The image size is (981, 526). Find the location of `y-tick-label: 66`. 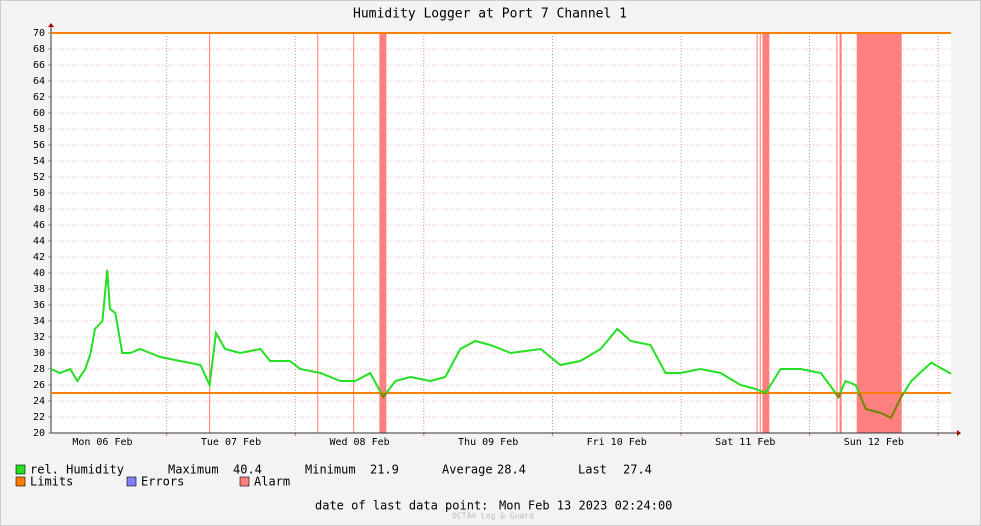

y-tick-label: 66 is located at coordinates (39, 65).